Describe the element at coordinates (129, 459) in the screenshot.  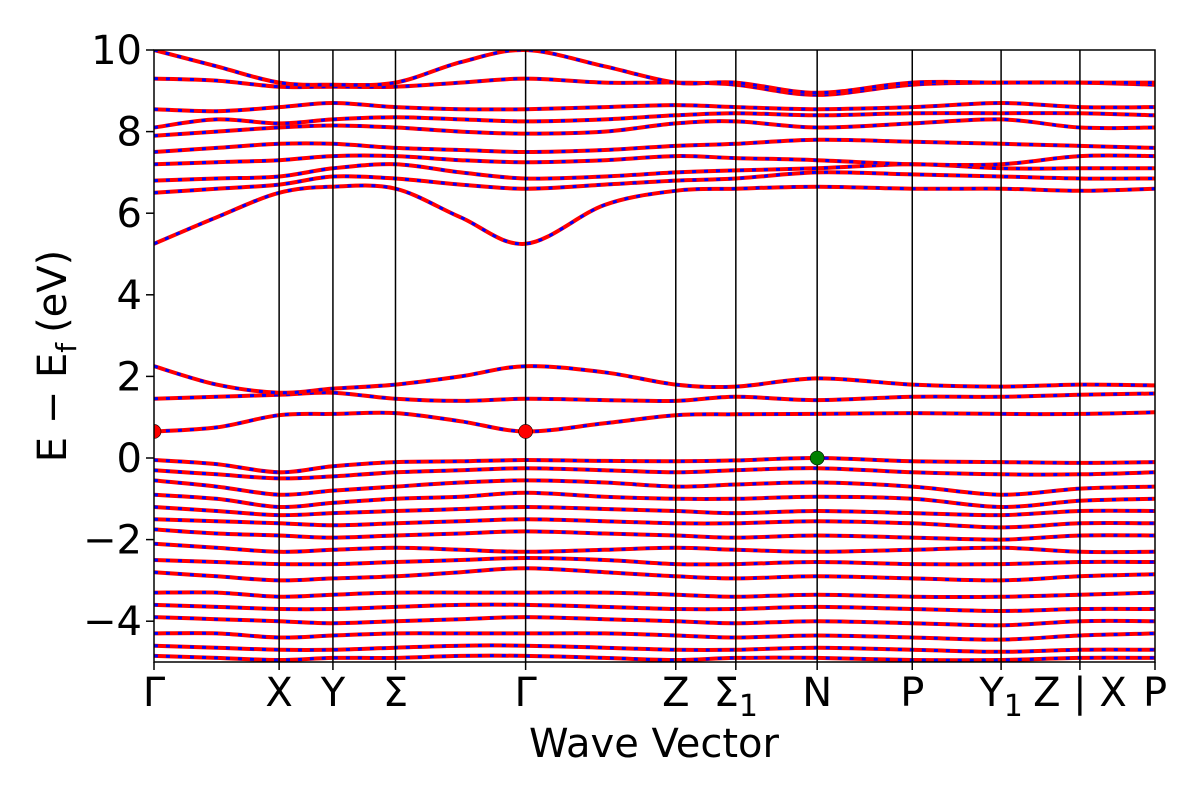
I see `ytick-label: 0` at that location.